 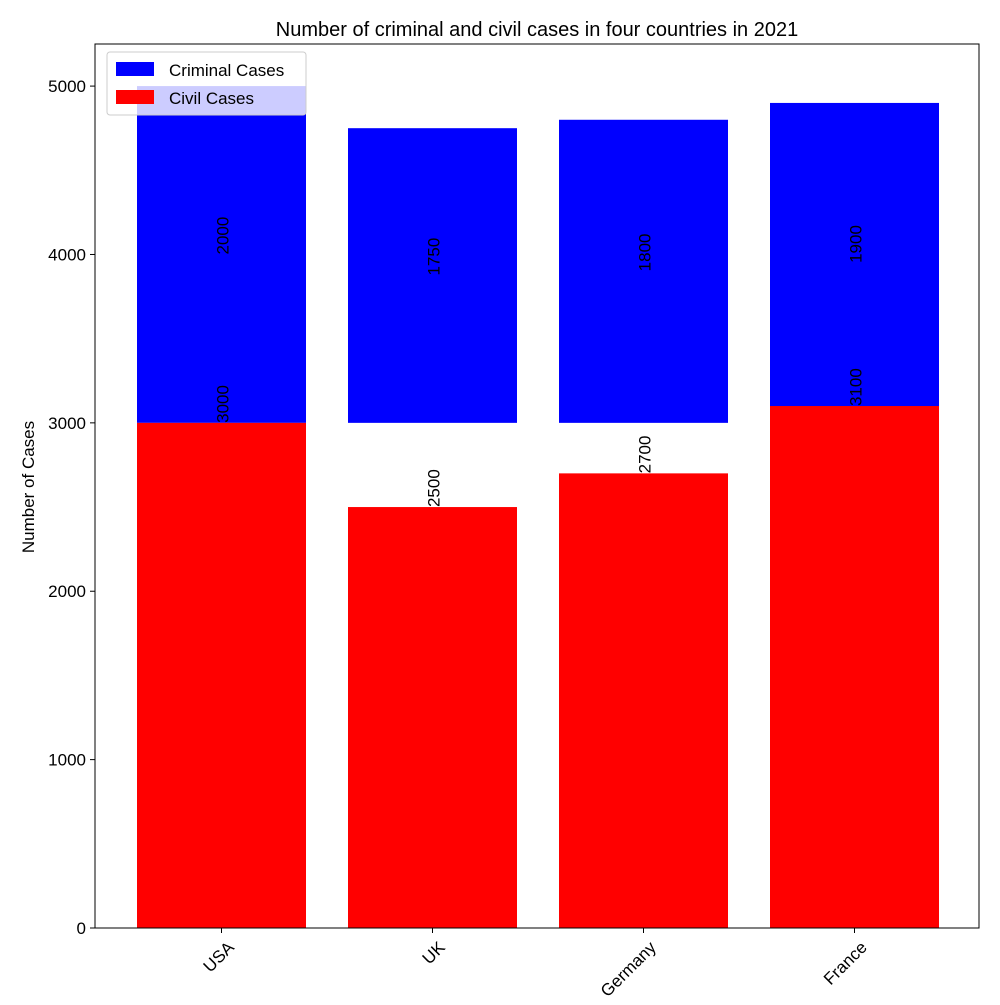 What do you see at coordinates (67, 591) in the screenshot?
I see `y-tick-label: 2000` at bounding box center [67, 591].